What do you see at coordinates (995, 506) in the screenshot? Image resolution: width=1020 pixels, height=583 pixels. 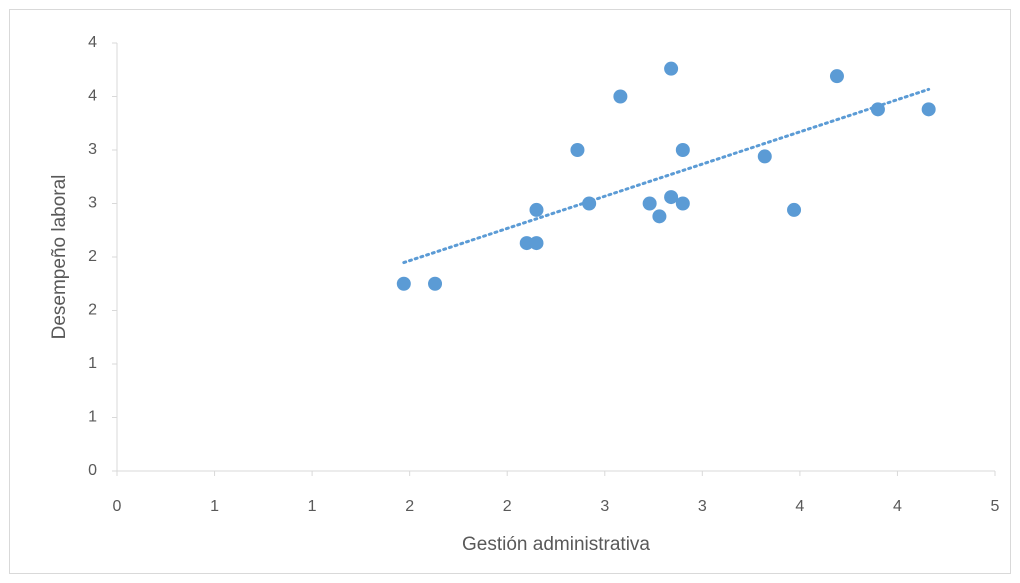 I see `x-tick-label: 5` at bounding box center [995, 506].